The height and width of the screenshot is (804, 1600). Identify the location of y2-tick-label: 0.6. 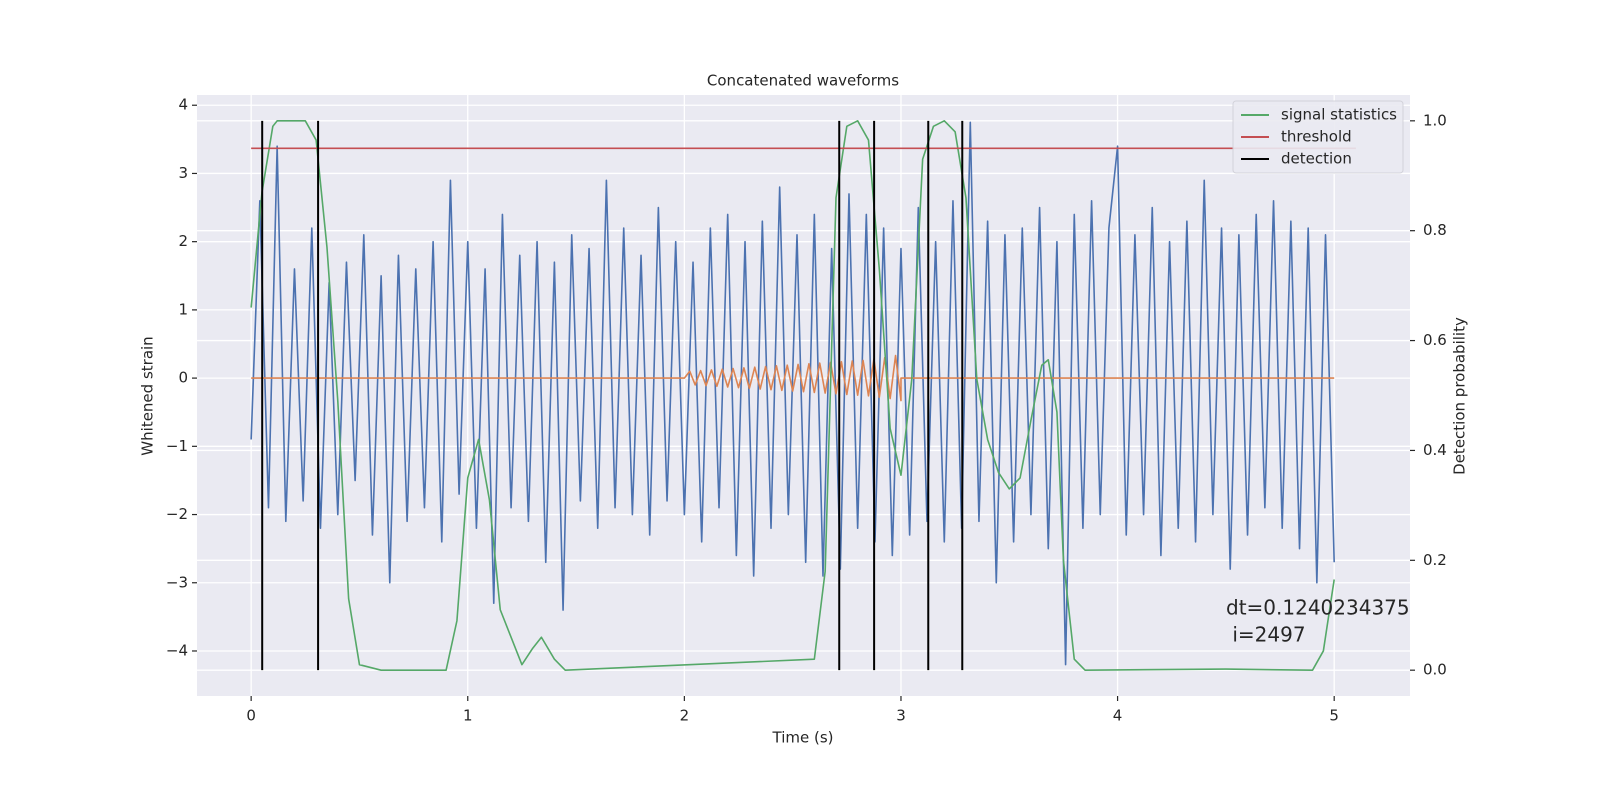
(1435, 340).